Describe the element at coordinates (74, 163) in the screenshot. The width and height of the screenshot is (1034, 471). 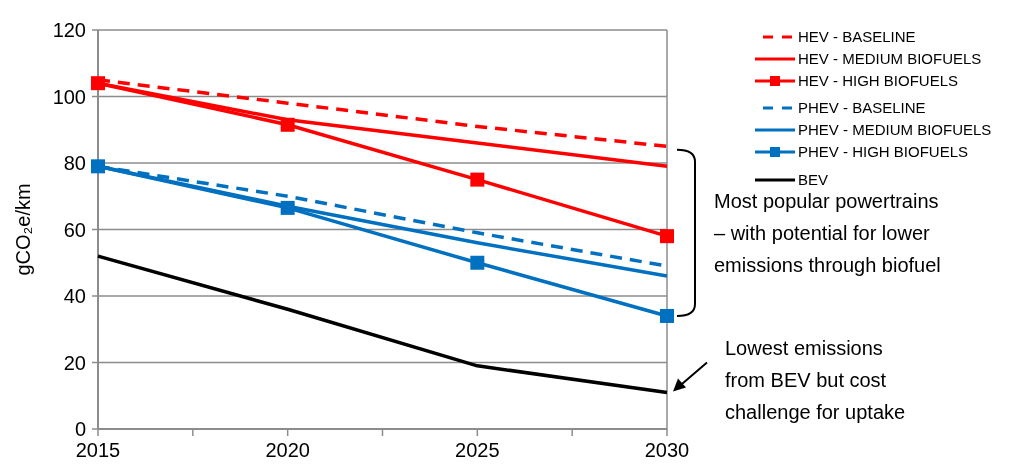
I see `y-tick-label: 80` at that location.